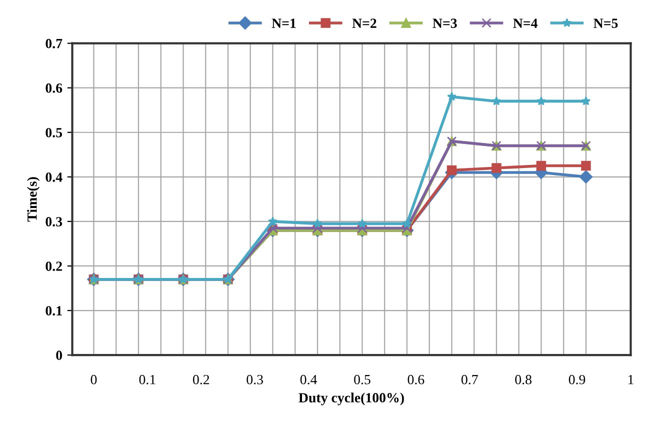  Describe the element at coordinates (54, 43) in the screenshot. I see `y-tick-label: 0.7` at that location.